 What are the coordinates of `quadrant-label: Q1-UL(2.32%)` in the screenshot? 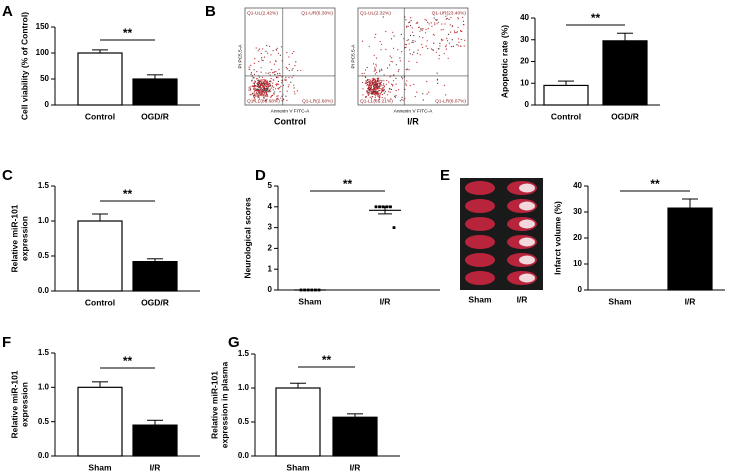 It's located at (375, 13).